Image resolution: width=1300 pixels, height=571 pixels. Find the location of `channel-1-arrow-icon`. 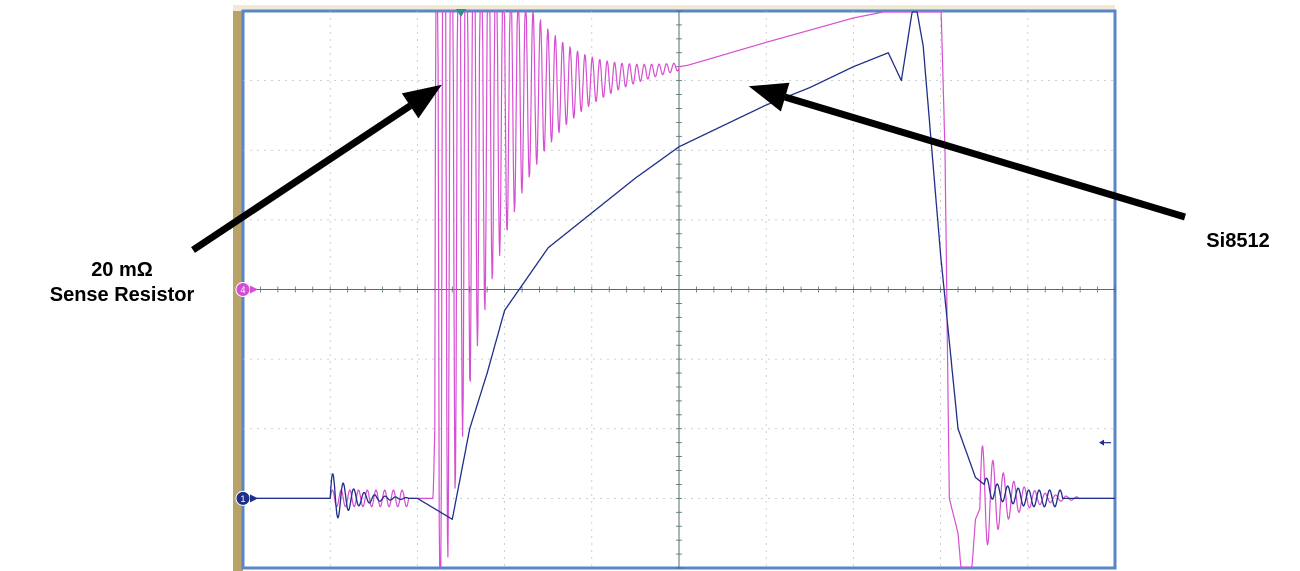

channel-1-arrow-icon is located at coordinates (254, 498).